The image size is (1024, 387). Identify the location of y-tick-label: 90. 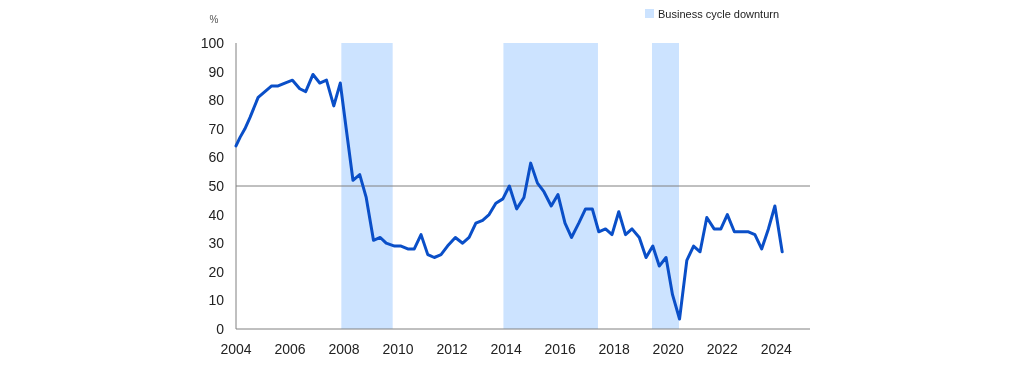
(216, 71).